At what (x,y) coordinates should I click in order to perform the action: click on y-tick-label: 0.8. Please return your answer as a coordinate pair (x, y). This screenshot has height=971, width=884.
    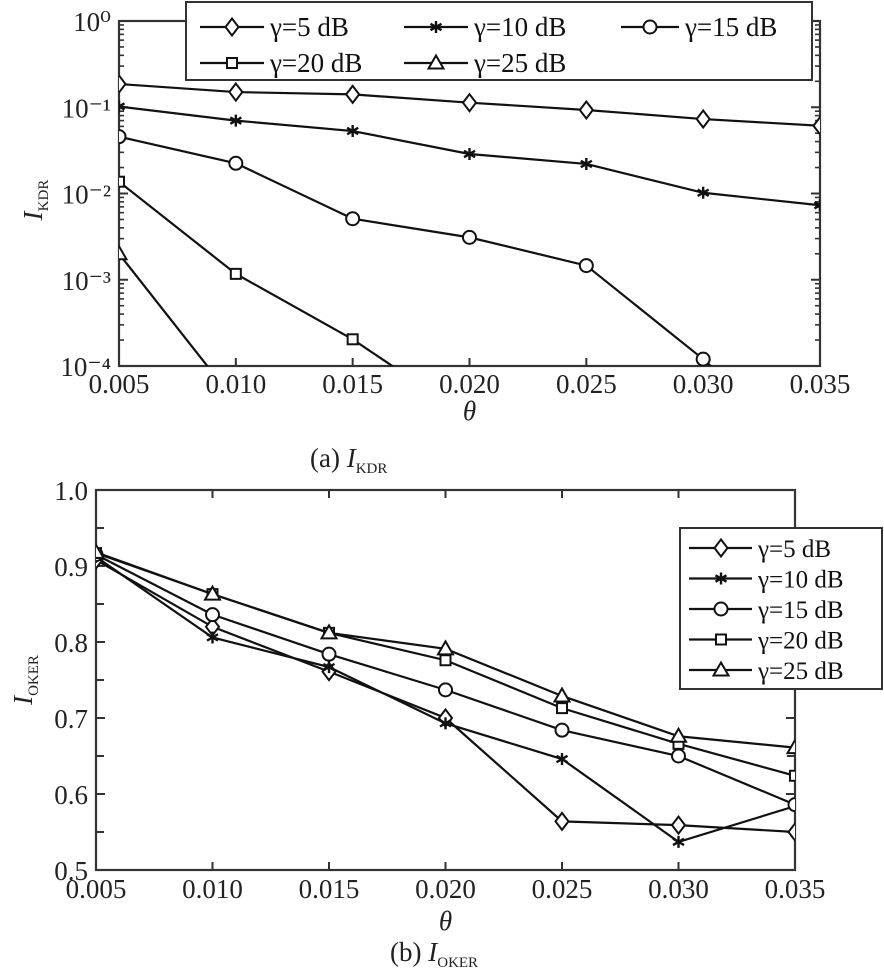
    Looking at the image, I should click on (71, 643).